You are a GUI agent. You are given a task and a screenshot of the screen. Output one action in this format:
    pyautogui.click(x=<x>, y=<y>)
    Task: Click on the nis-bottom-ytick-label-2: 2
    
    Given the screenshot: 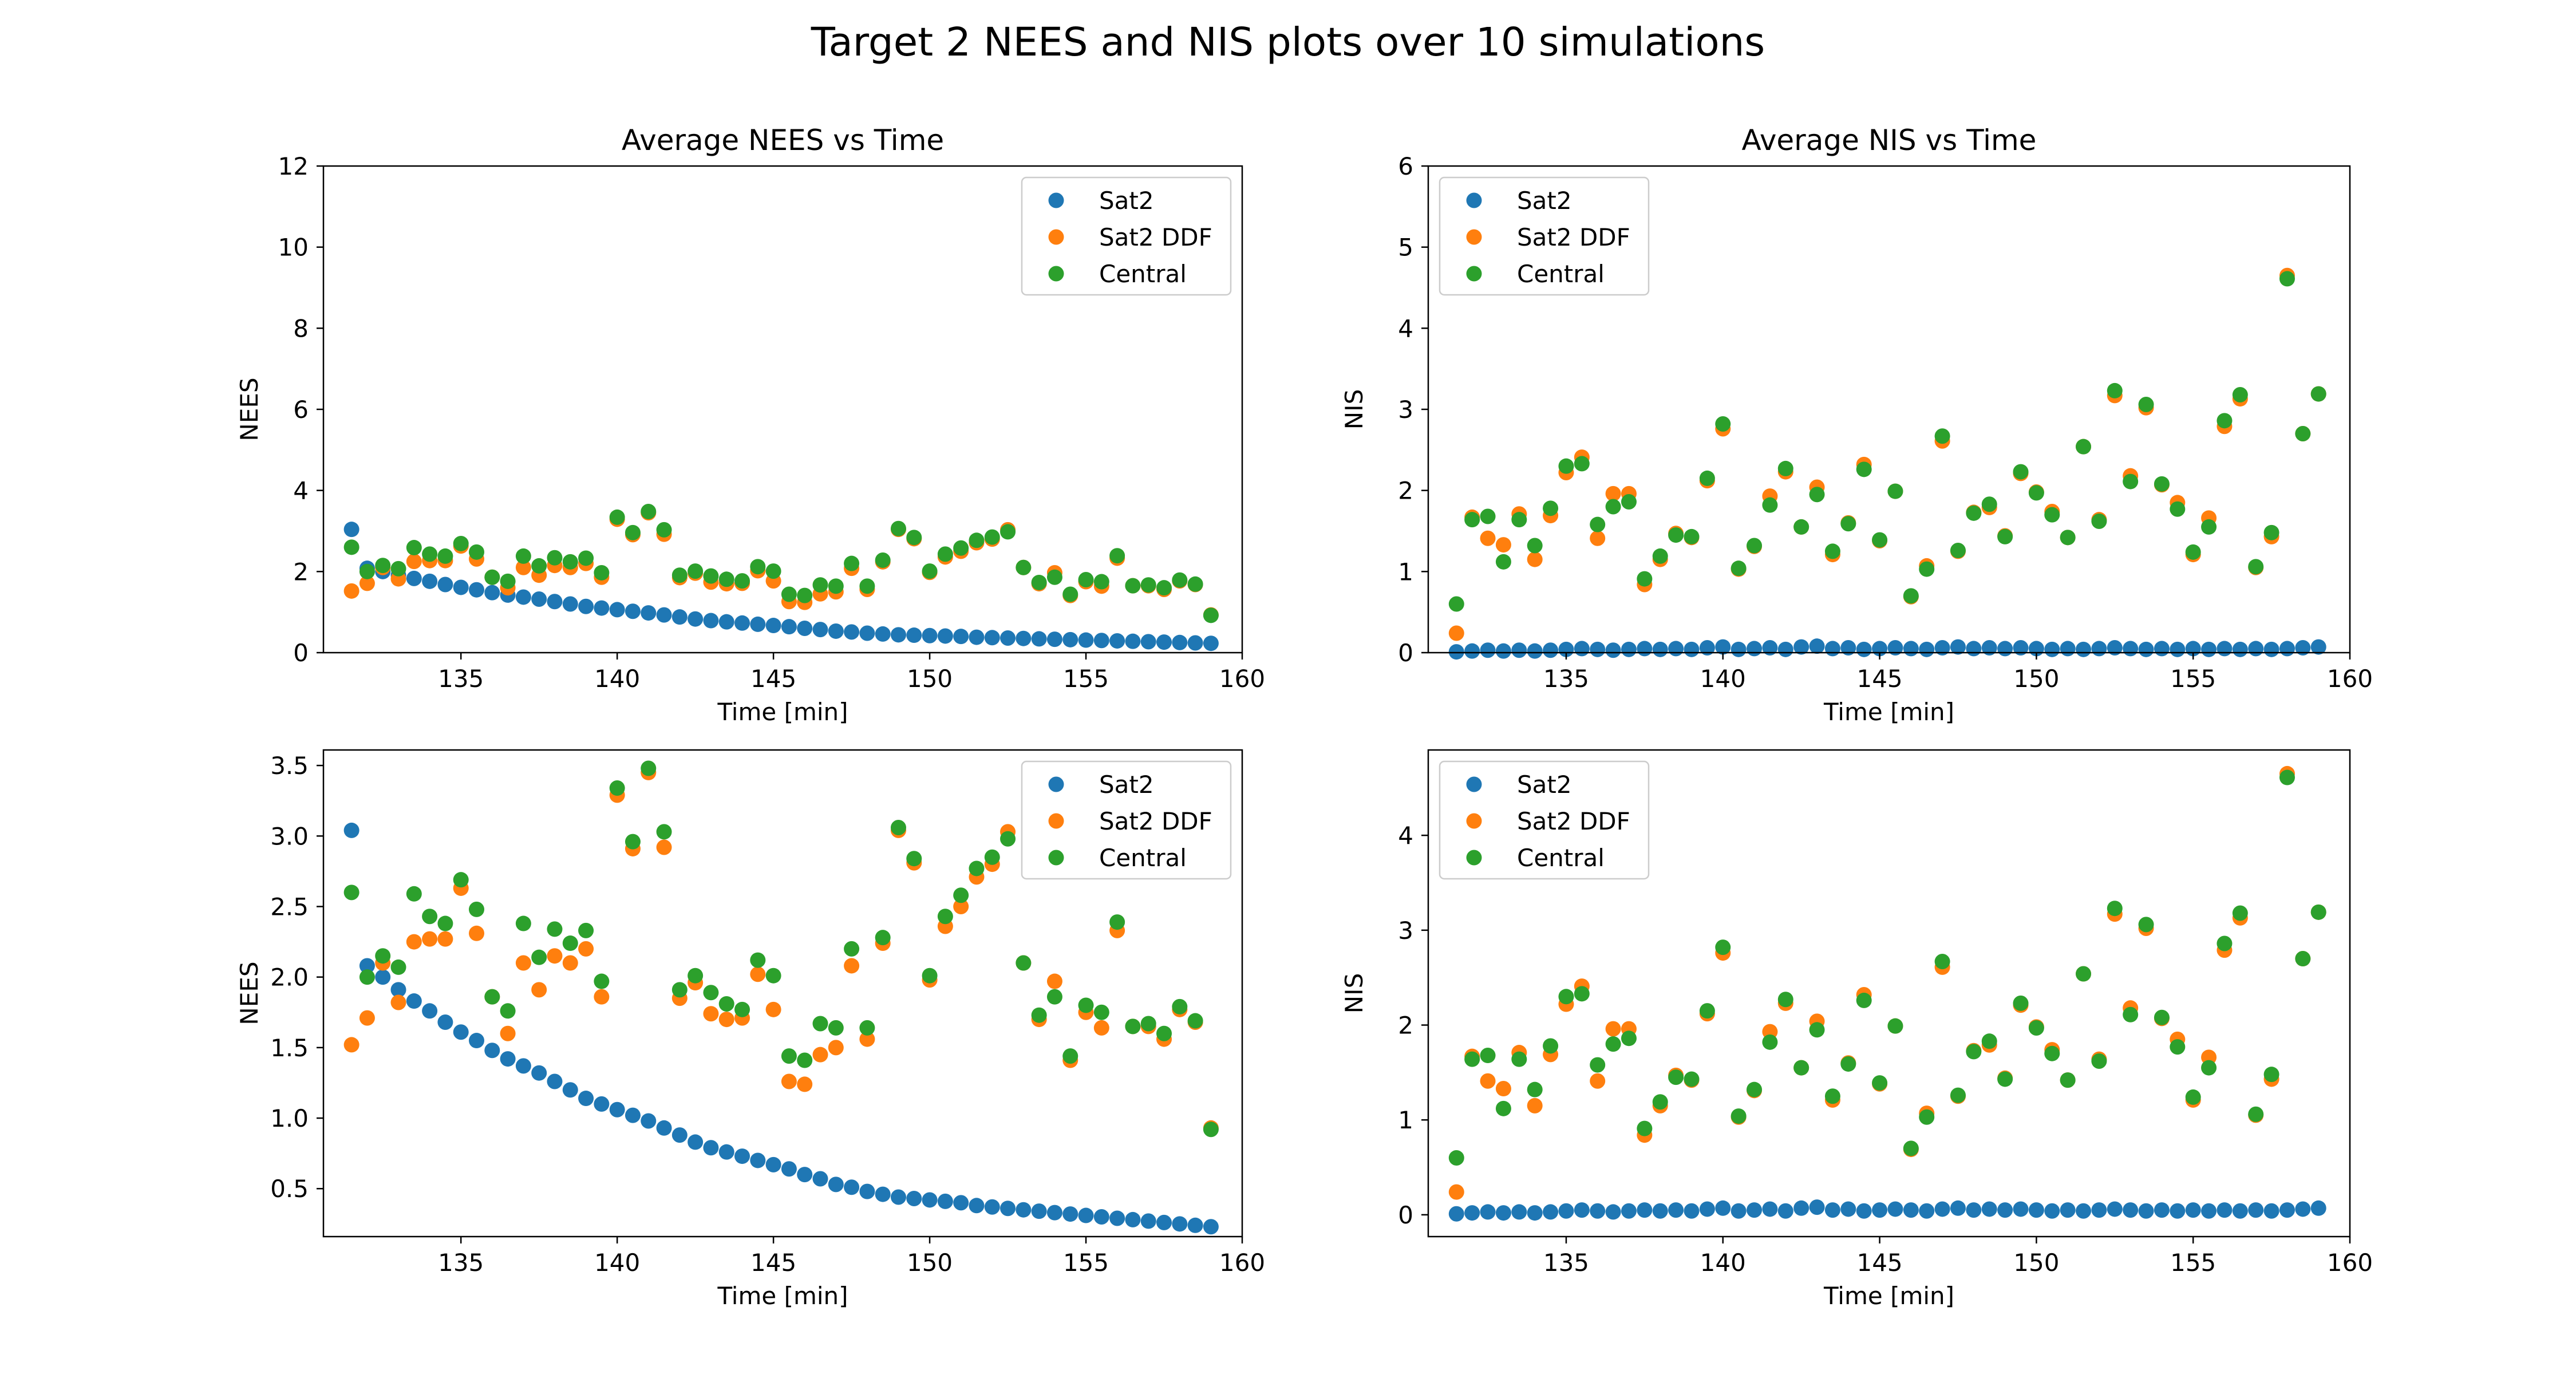 What is the action you would take?
    pyautogui.click(x=1405, y=1026)
    